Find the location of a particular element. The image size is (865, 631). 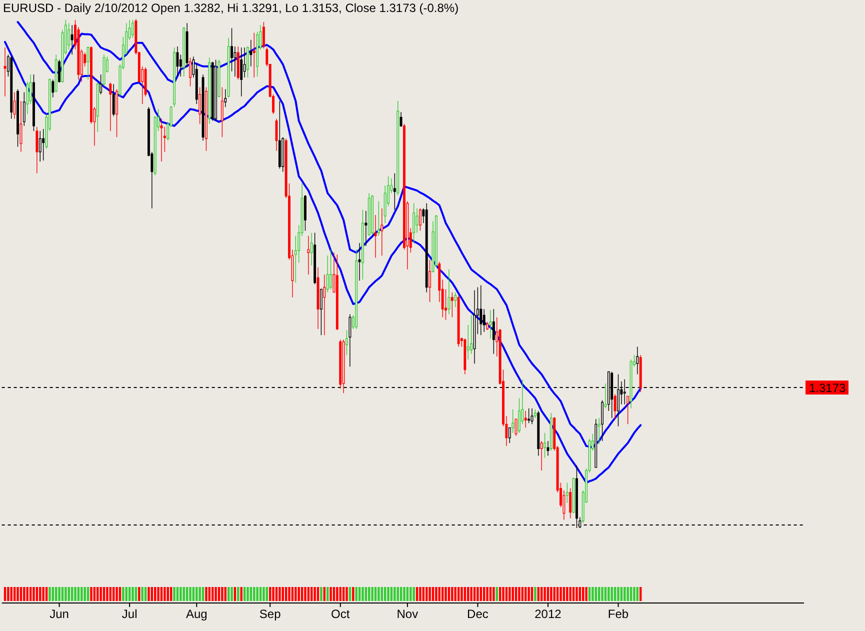

x-tick-label: Jul is located at coordinates (130, 614).